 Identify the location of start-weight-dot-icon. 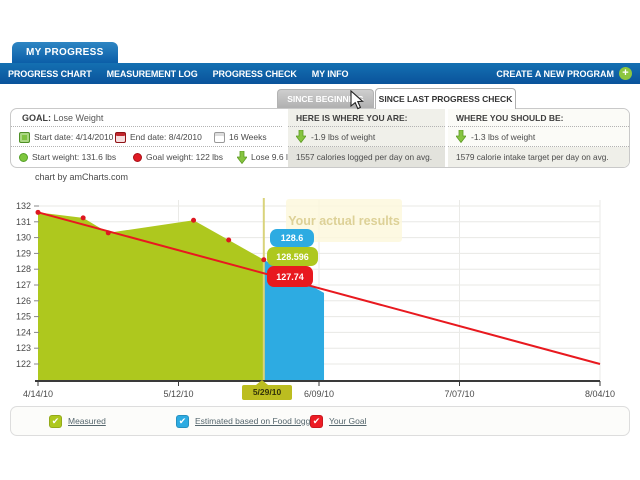
(23, 157).